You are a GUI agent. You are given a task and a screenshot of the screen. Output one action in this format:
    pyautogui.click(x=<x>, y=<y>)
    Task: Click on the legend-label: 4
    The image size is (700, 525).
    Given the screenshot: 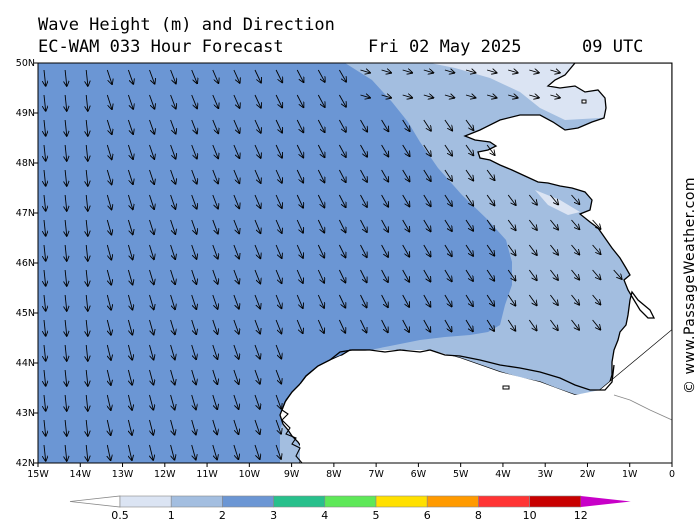 What is the action you would take?
    pyautogui.click(x=324, y=515)
    